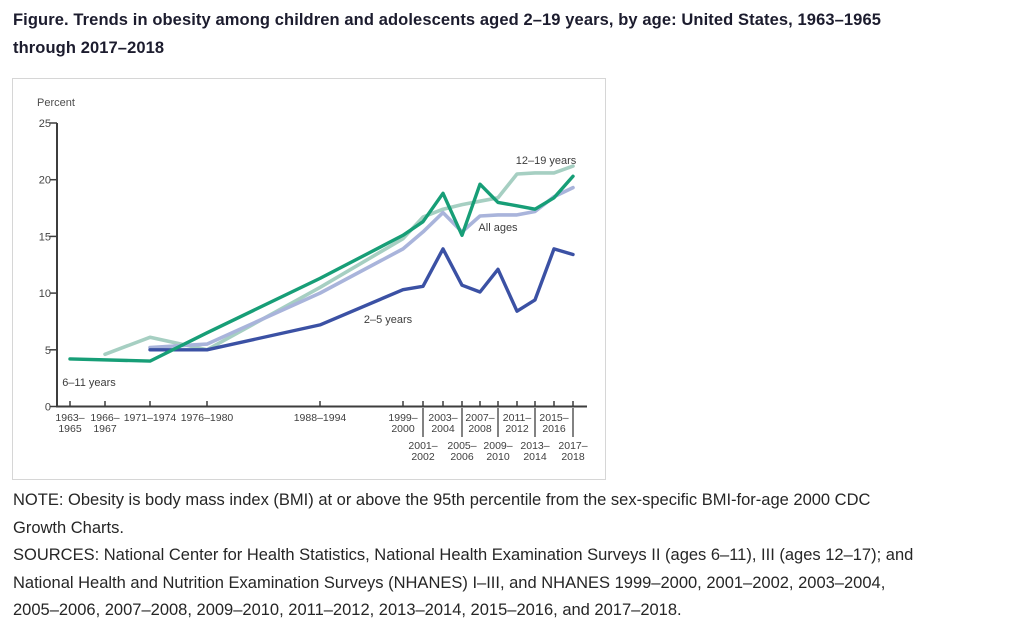 The width and height of the screenshot is (1024, 625). What do you see at coordinates (517, 418) in the screenshot?
I see `svg-text: 2011–` at bounding box center [517, 418].